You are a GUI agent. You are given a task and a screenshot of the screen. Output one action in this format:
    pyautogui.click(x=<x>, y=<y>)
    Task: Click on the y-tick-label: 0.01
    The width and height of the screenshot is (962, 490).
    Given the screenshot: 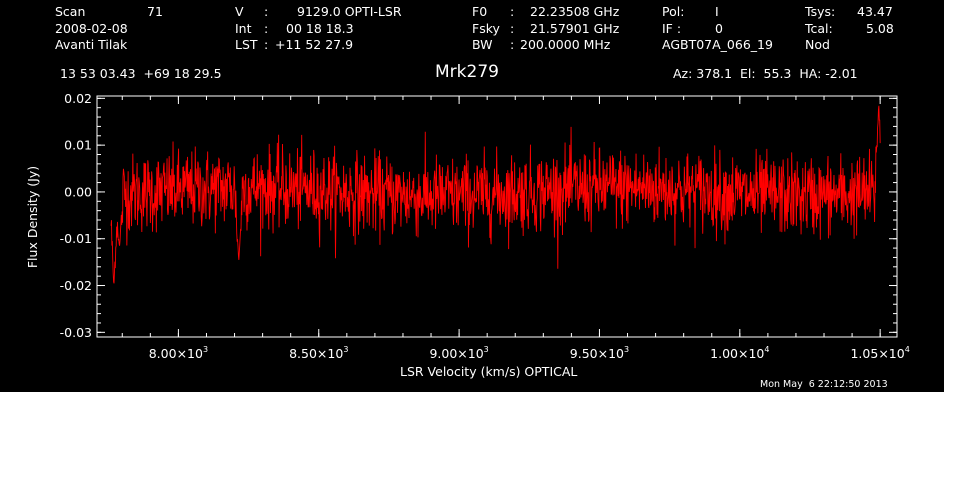 What is the action you would take?
    pyautogui.click(x=78, y=145)
    